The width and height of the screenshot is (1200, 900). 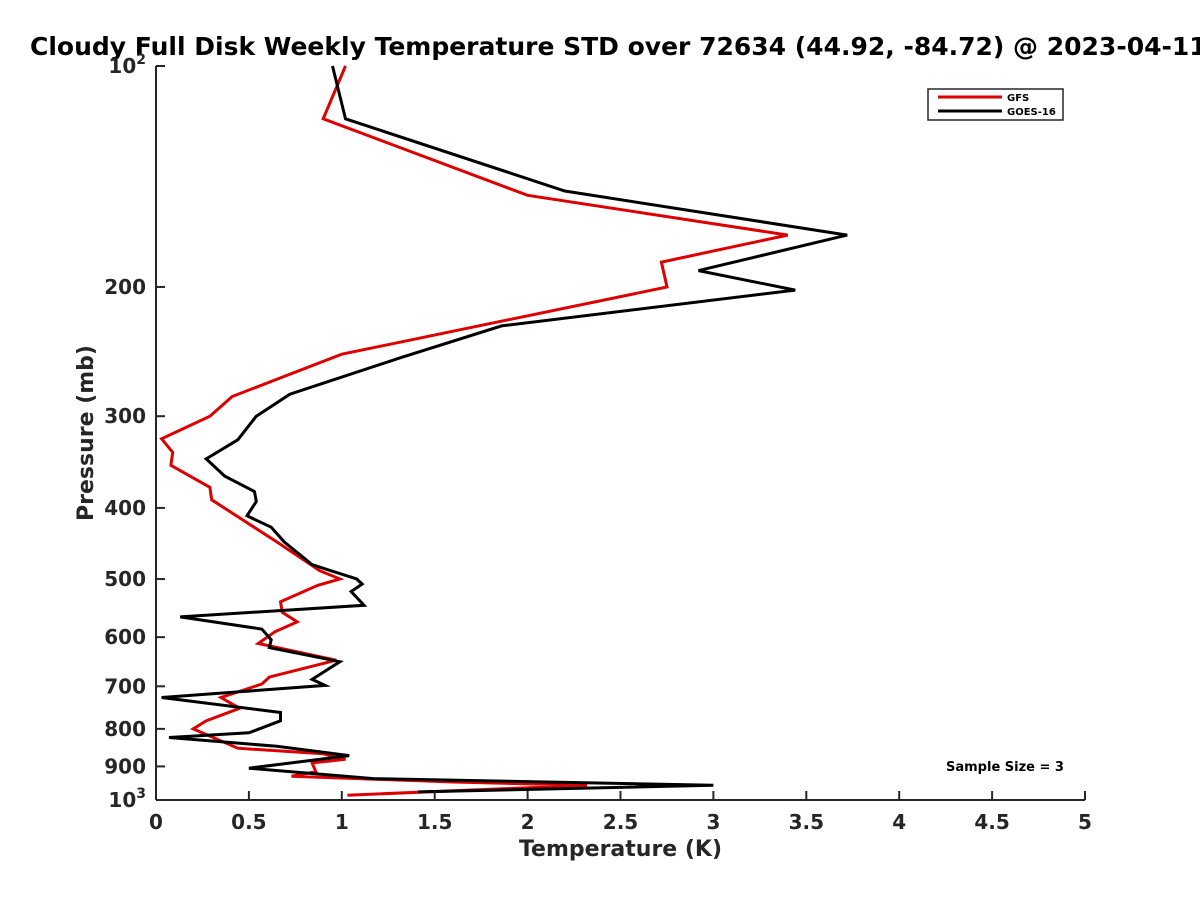 I want to click on x-tick-label: 4, so click(x=899, y=822).